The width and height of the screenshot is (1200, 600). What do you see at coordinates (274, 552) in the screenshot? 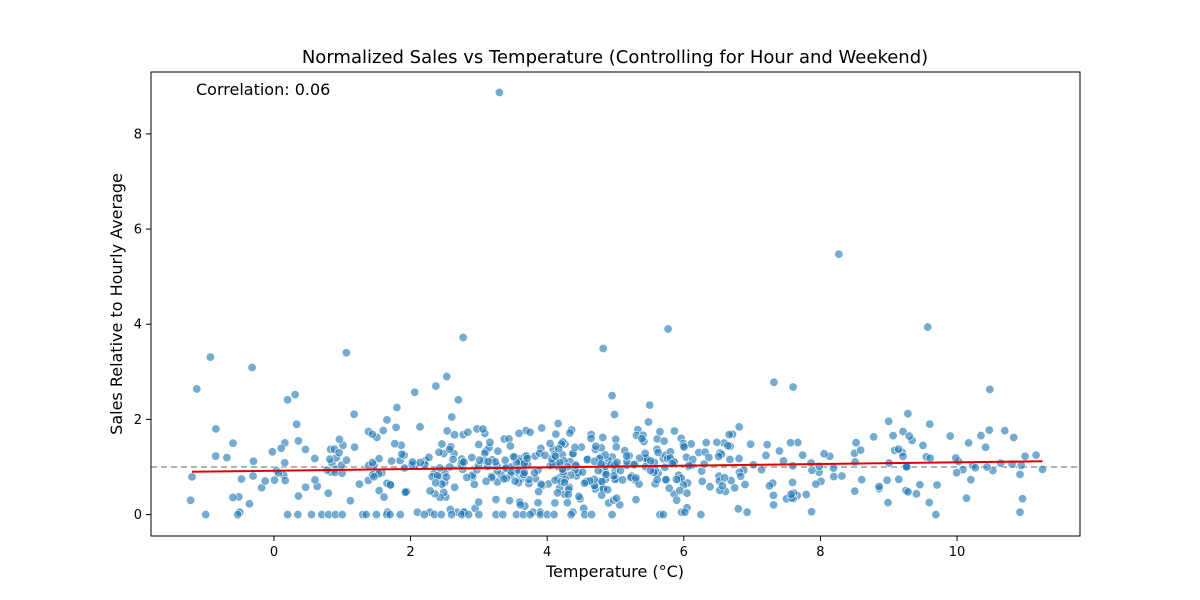
I see `x-tick-label: 0` at bounding box center [274, 552].